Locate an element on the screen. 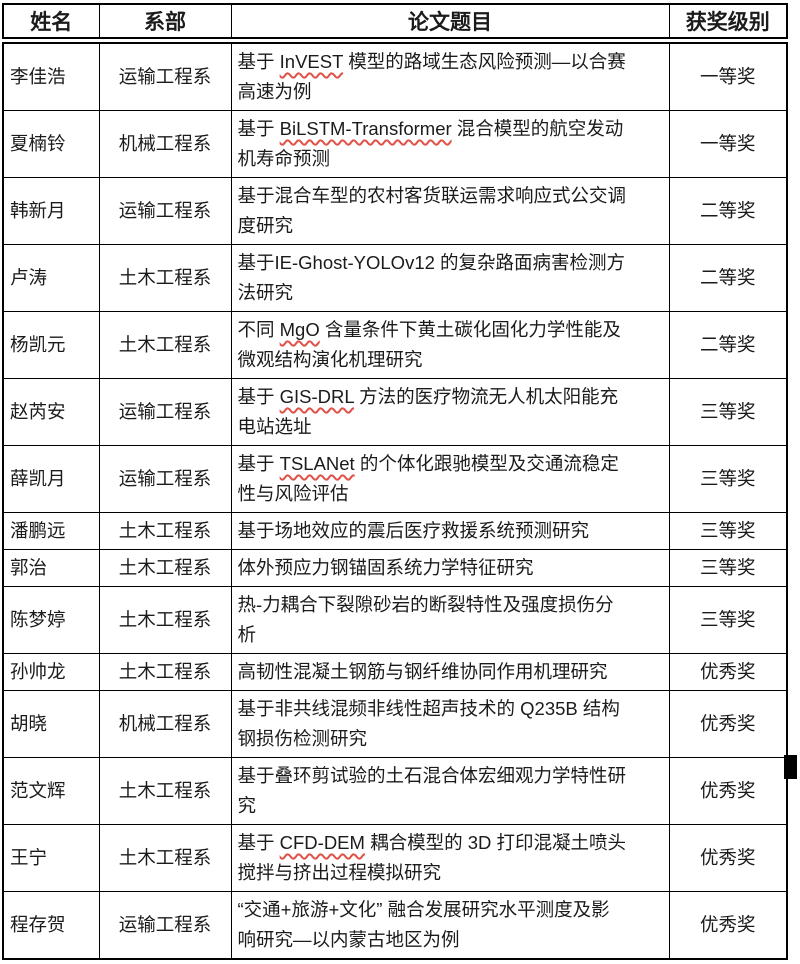  header-department: 系部 is located at coordinates (165, 23).